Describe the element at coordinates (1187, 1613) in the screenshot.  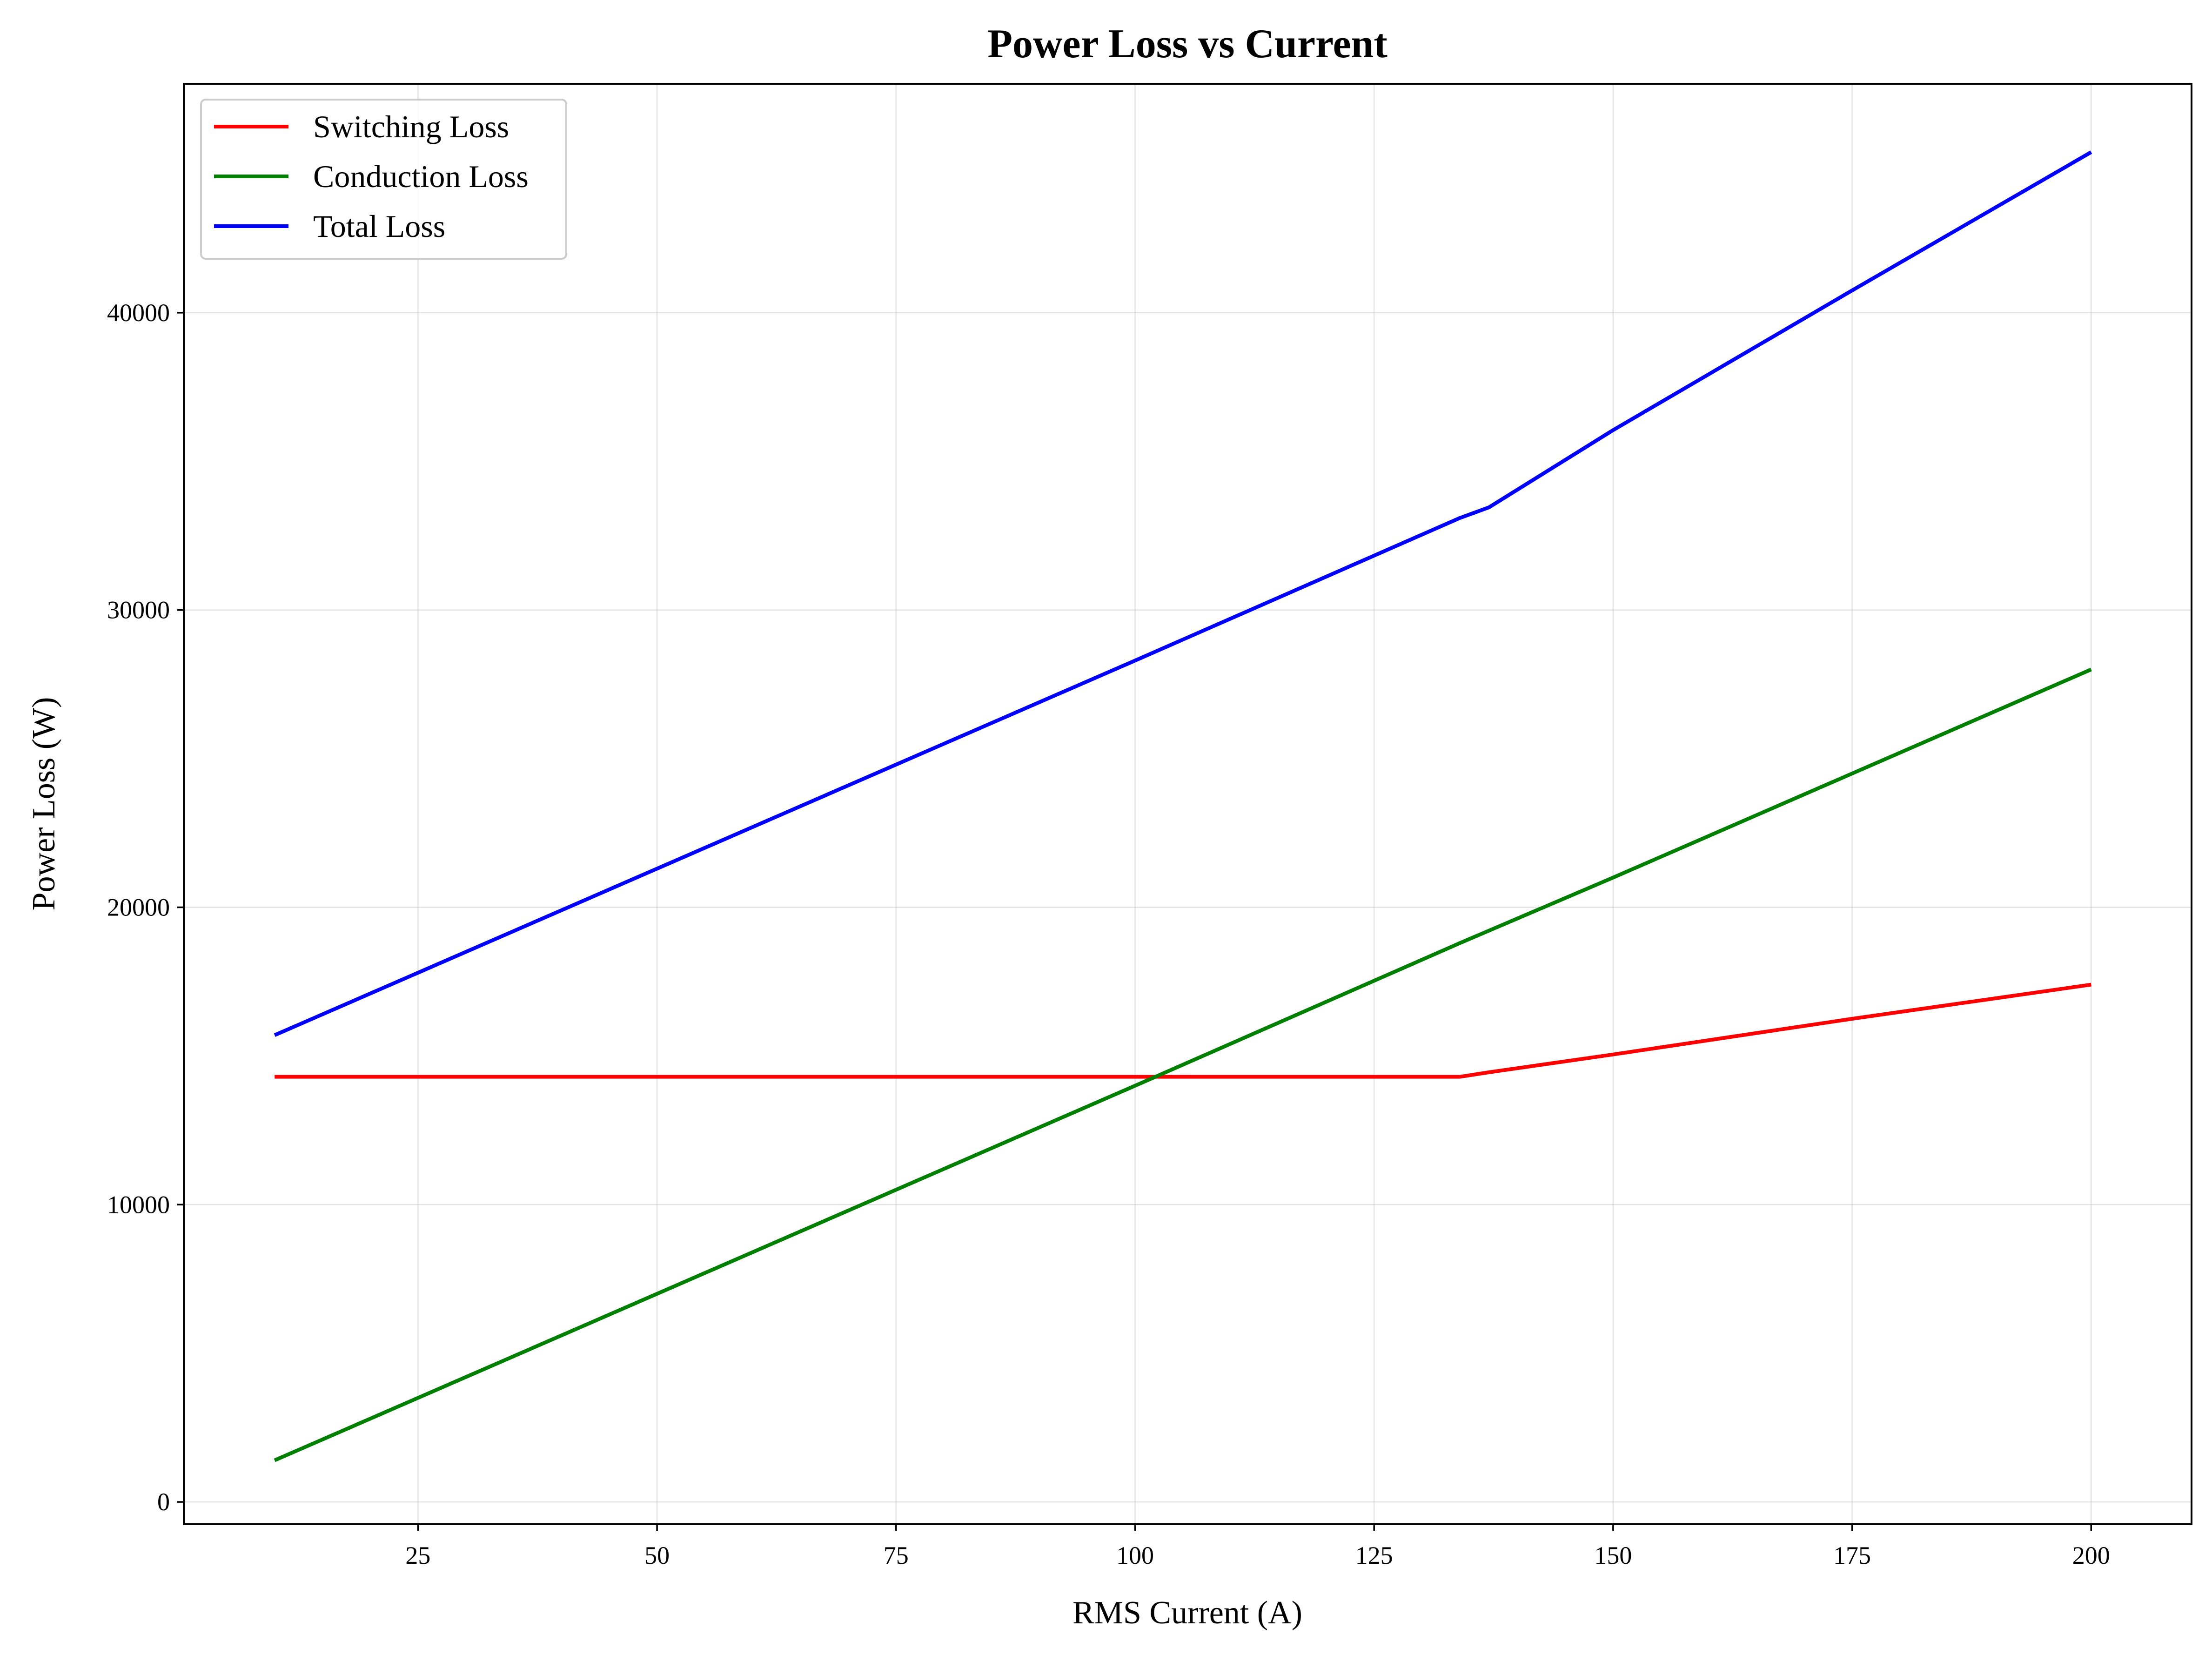
I see `x-axis-label: RMS Current (A)` at that location.